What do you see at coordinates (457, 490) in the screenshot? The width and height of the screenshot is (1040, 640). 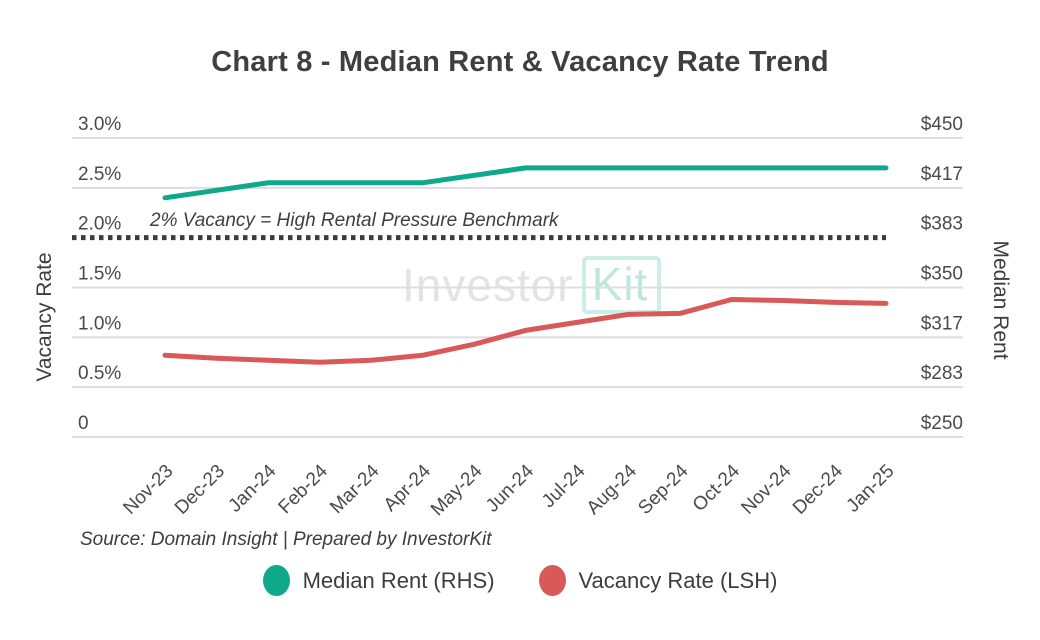 I see `x-axis-tick-label: May-24` at bounding box center [457, 490].